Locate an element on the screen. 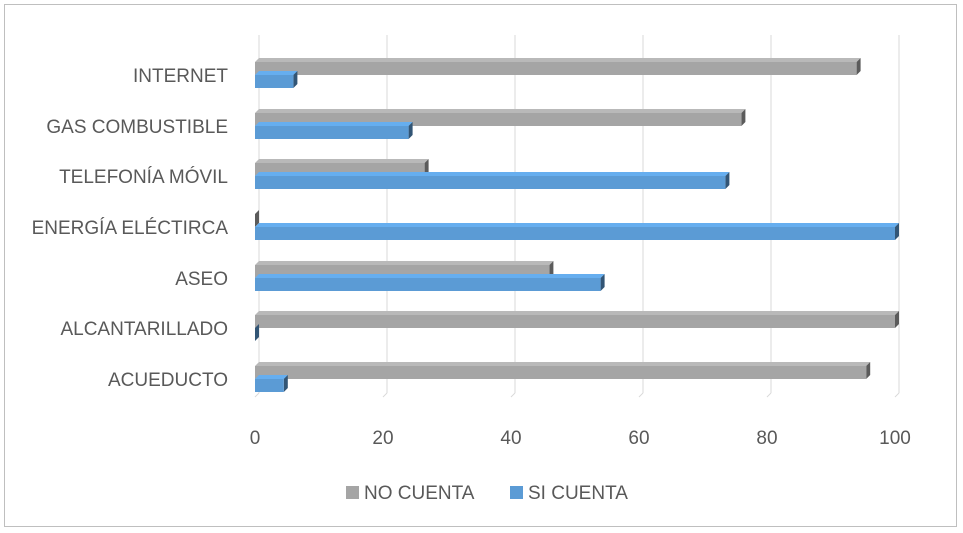 The image size is (963, 533). x-tick-label: 0 is located at coordinates (255, 438).